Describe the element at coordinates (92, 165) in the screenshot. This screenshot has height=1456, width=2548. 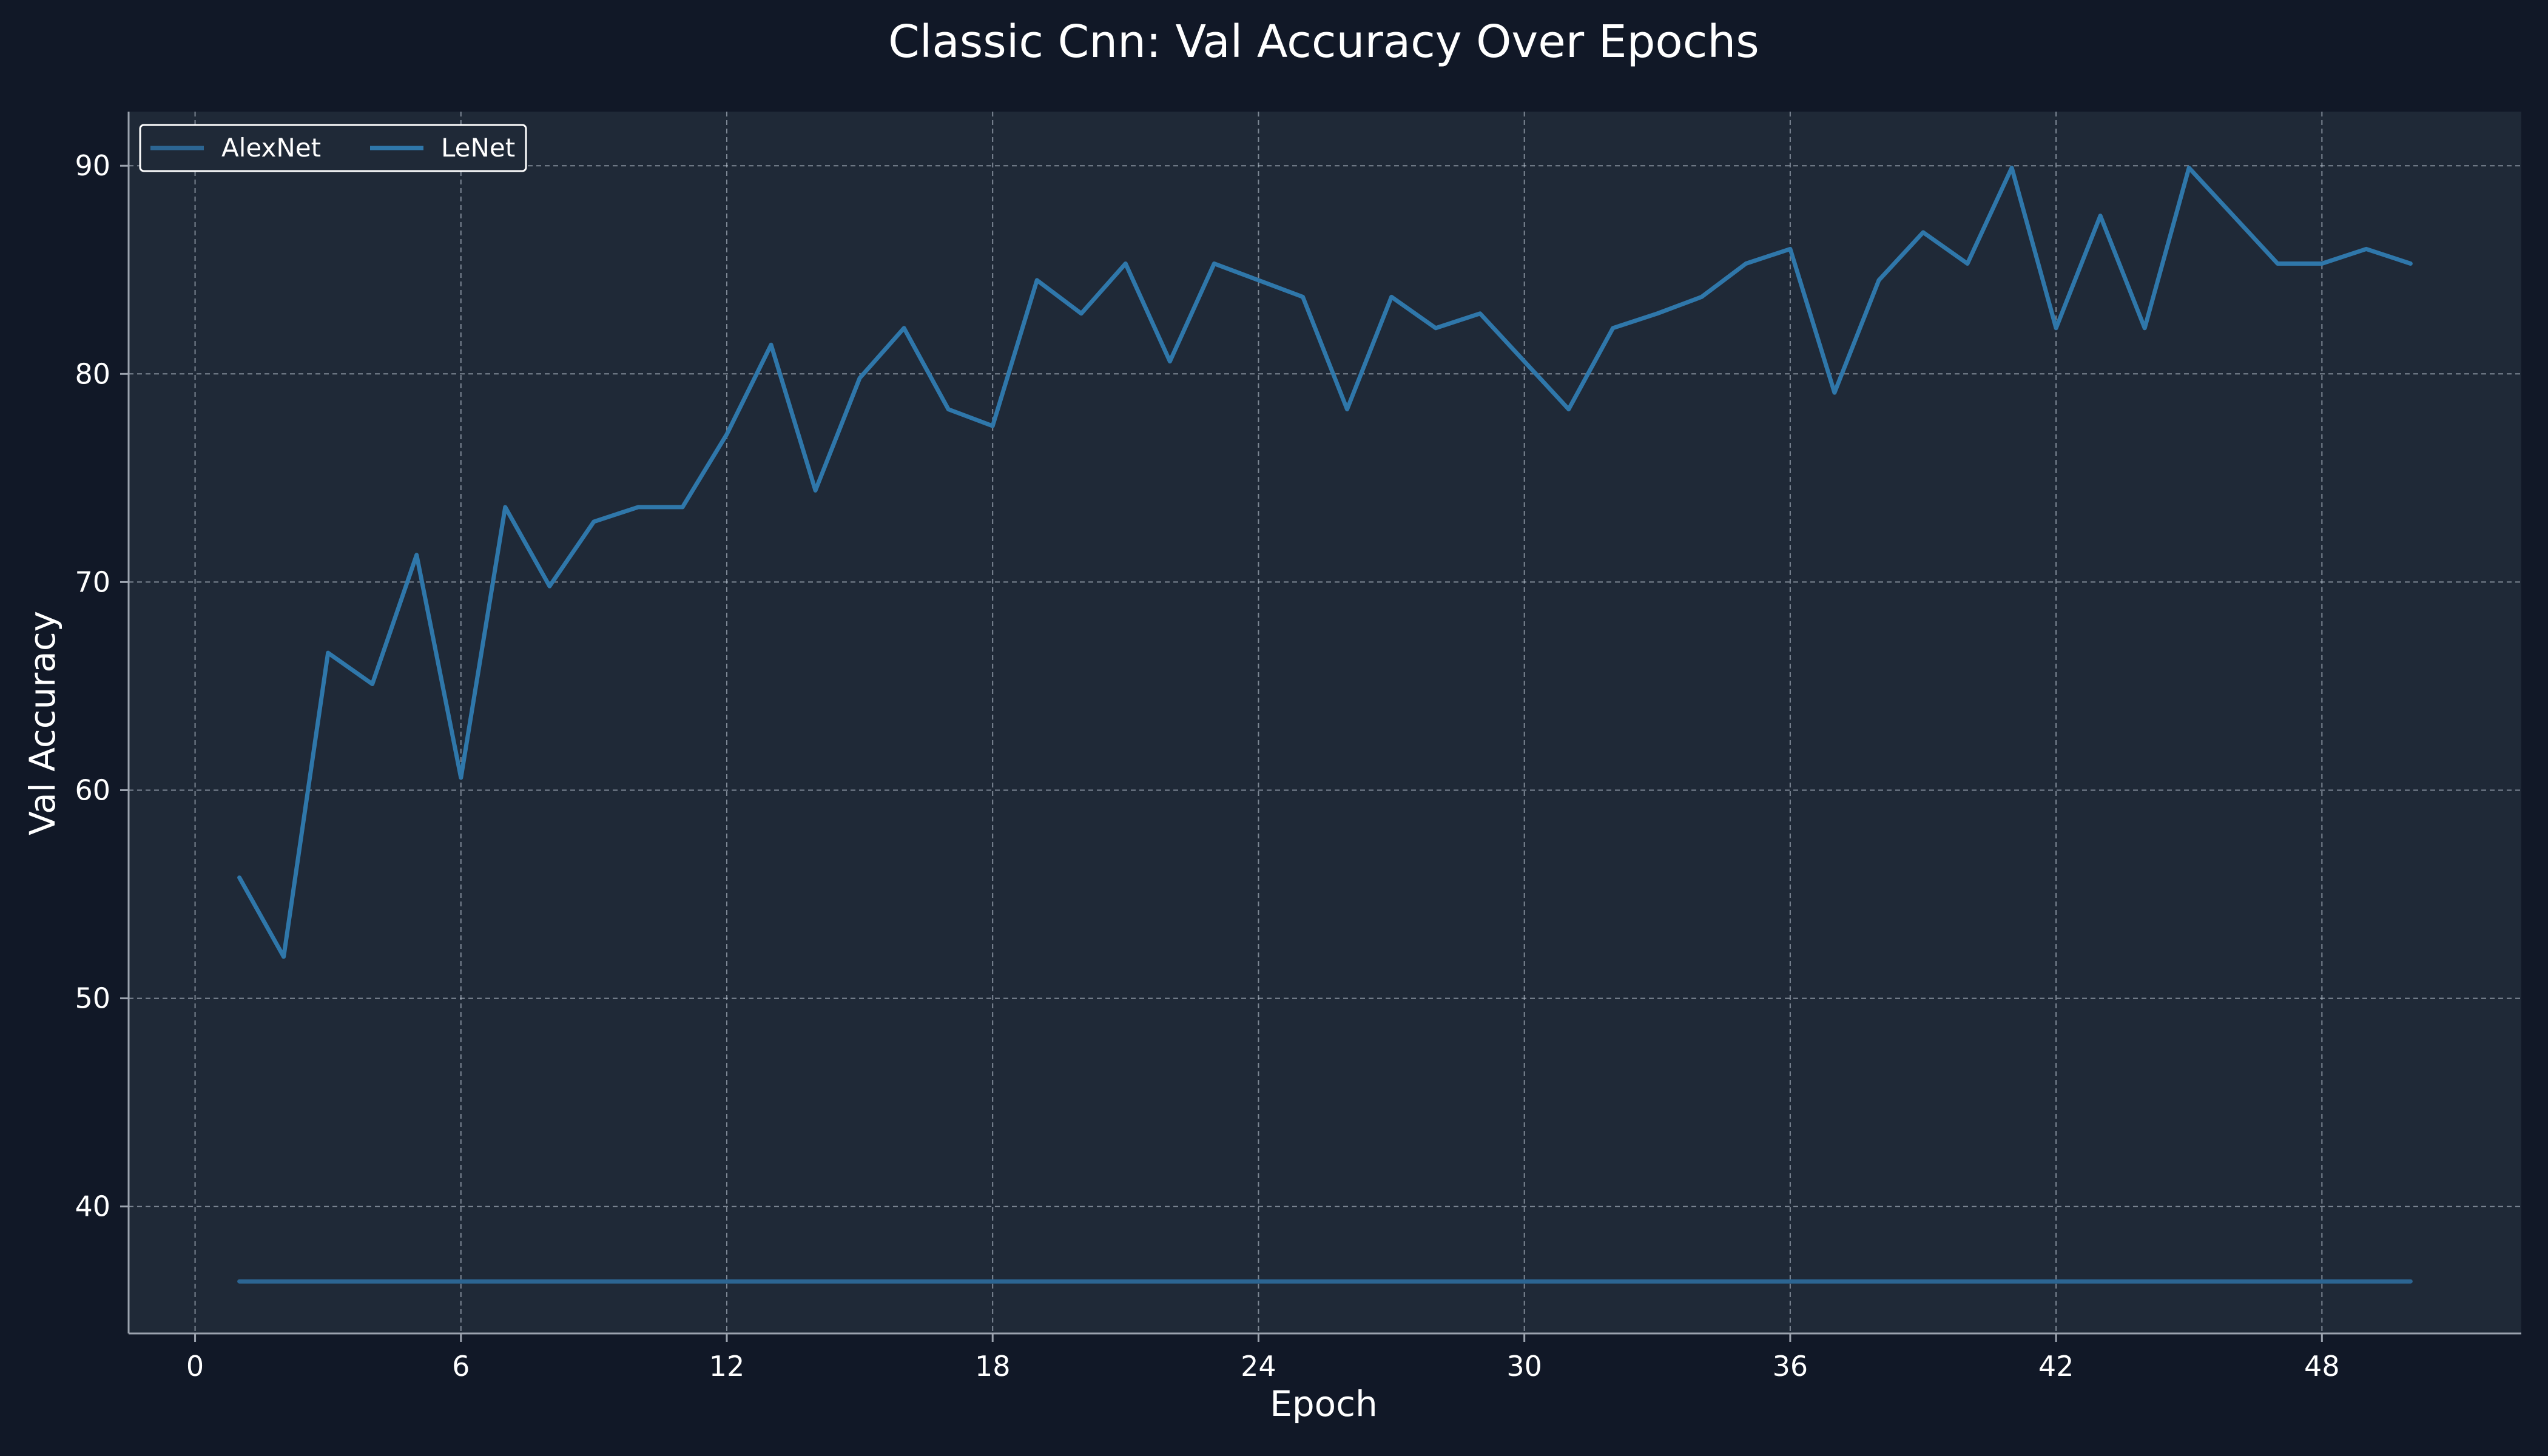
I see `y-tick-label: 90` at that location.